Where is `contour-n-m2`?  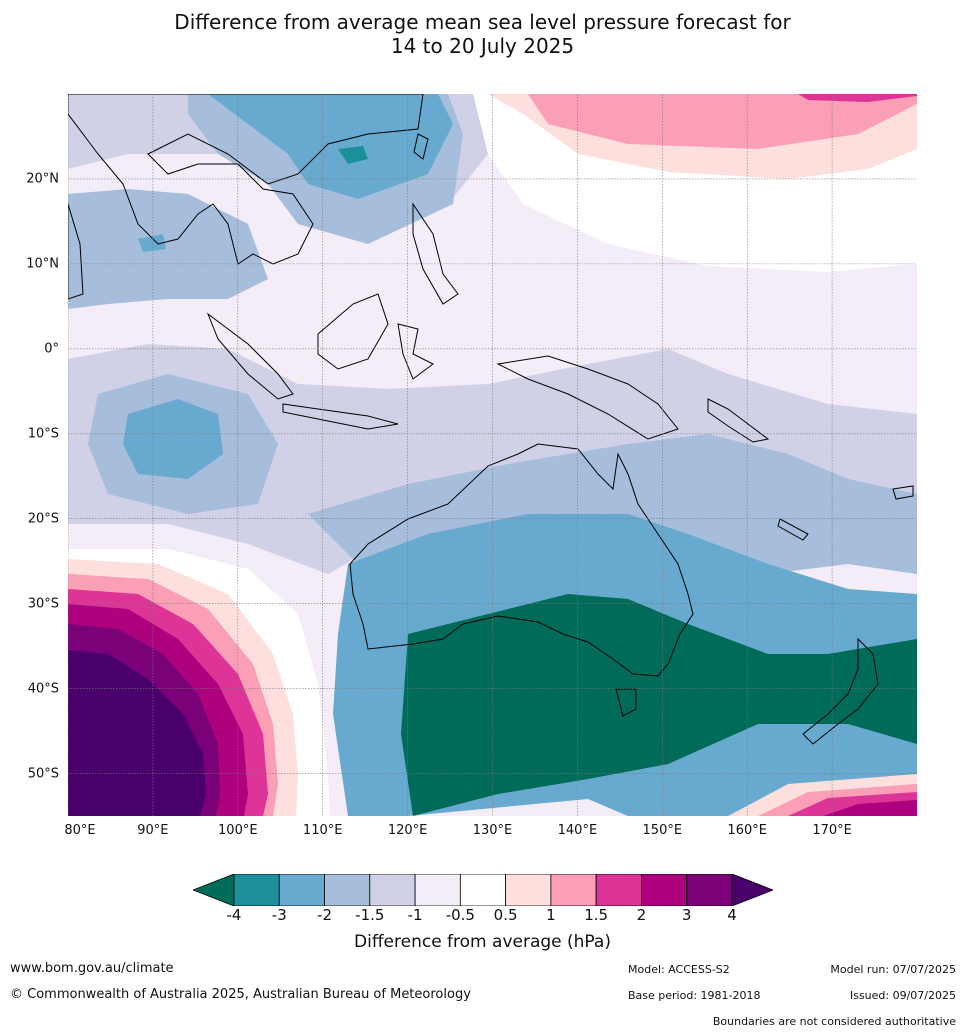
contour-n-m2 is located at coordinates (330, 146).